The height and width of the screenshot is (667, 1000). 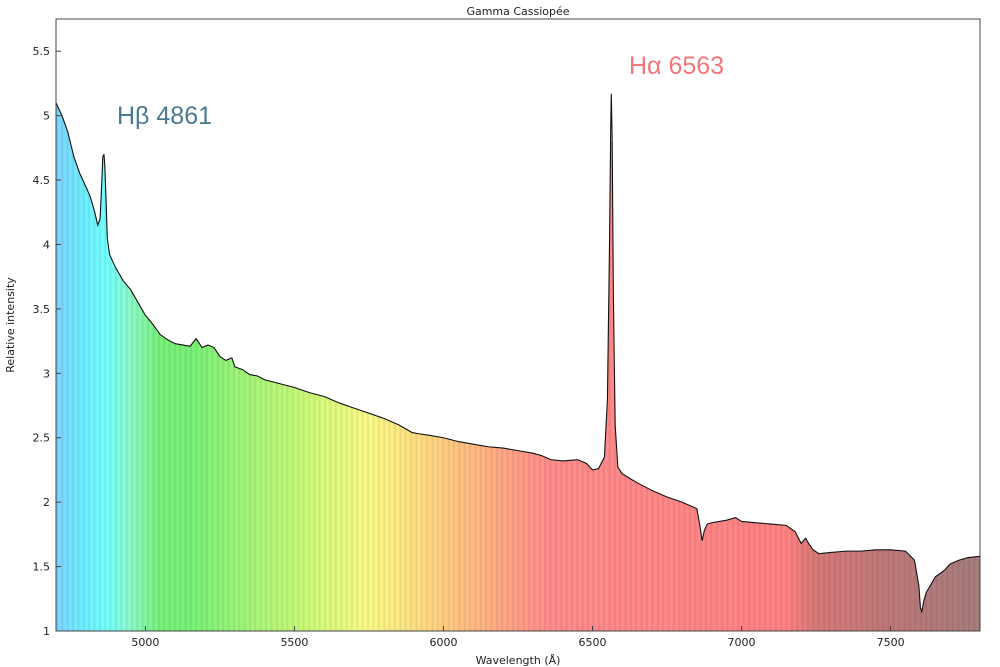 I want to click on y-tick-label: 2.5, so click(x=42, y=438).